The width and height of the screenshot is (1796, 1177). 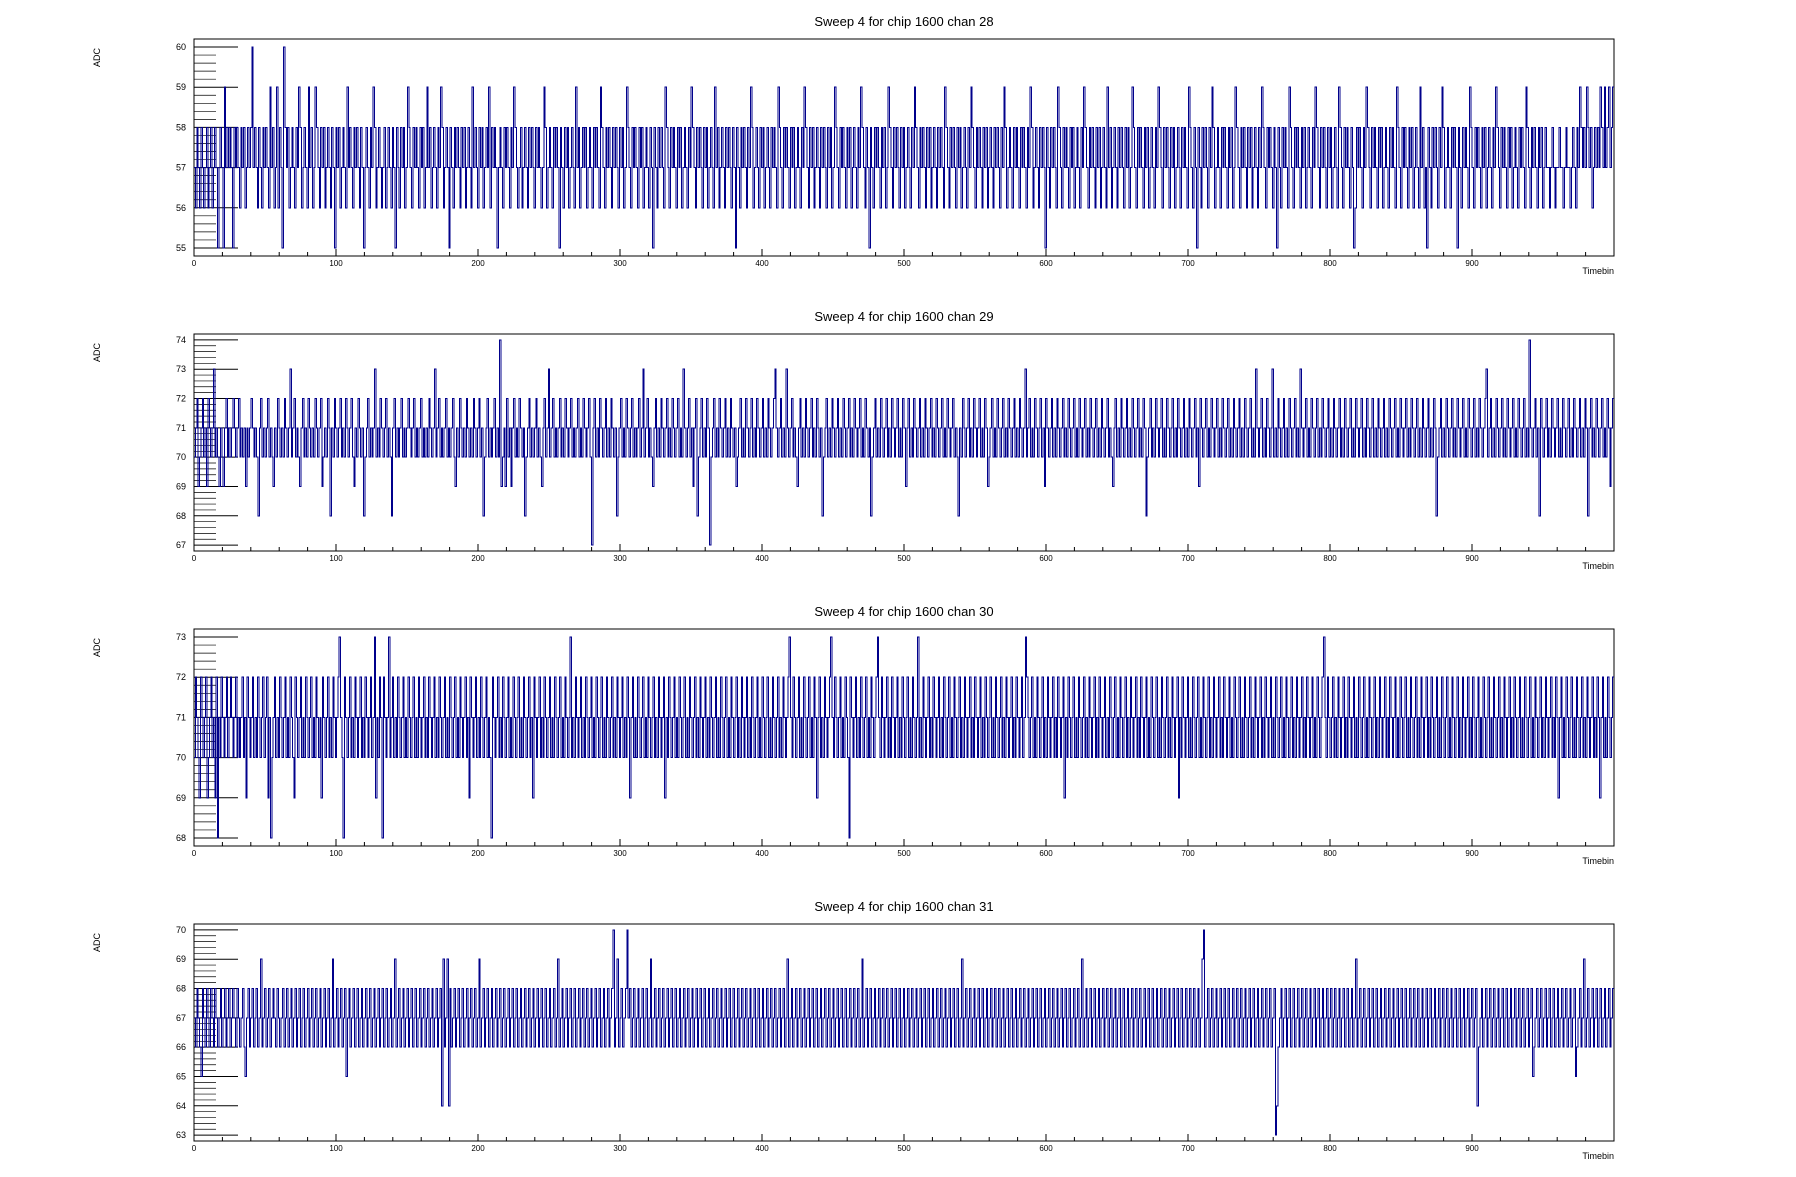 What do you see at coordinates (181, 47) in the screenshot?
I see `y-tick-label: 60` at bounding box center [181, 47].